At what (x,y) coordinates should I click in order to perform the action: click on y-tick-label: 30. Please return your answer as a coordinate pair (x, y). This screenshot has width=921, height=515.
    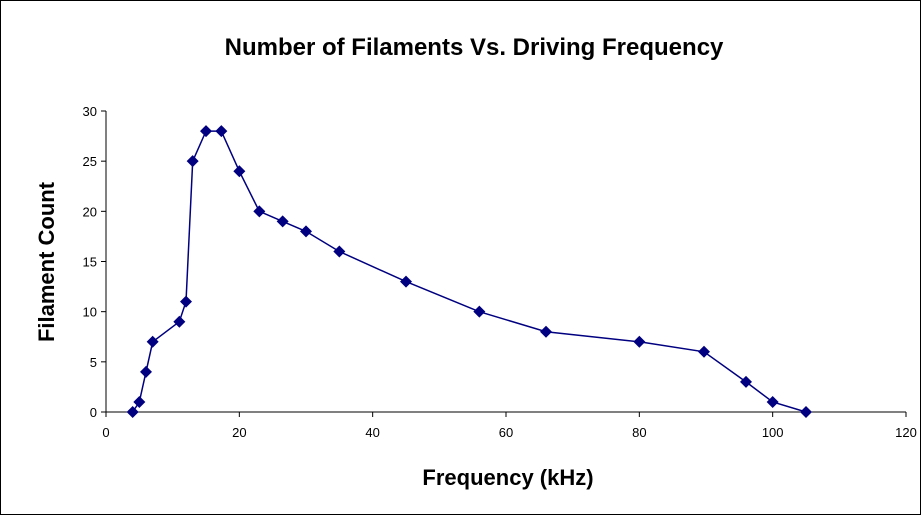
    Looking at the image, I should click on (90, 111).